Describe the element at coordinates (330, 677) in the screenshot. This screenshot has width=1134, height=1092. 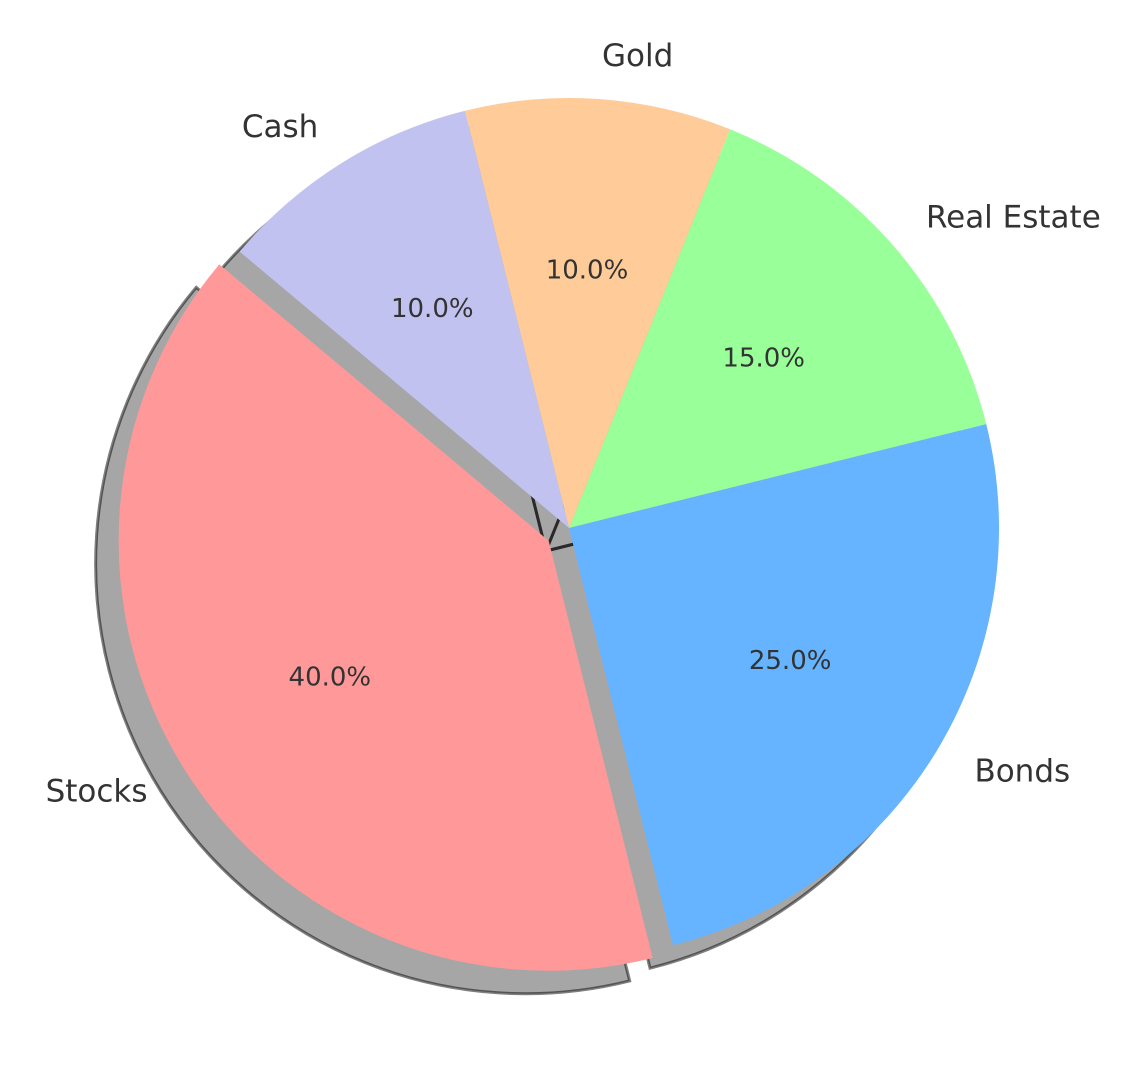
I see `percent-label-stocks: 40.0%` at that location.